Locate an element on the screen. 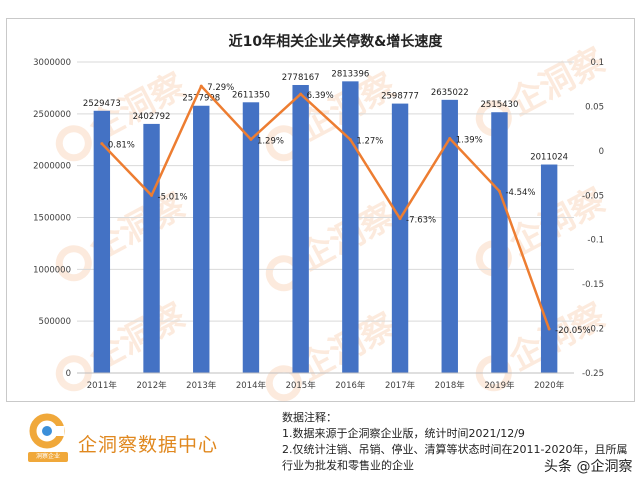 The height and width of the screenshot is (484, 640). y-left-tick-label: 1500000 is located at coordinates (52, 219).